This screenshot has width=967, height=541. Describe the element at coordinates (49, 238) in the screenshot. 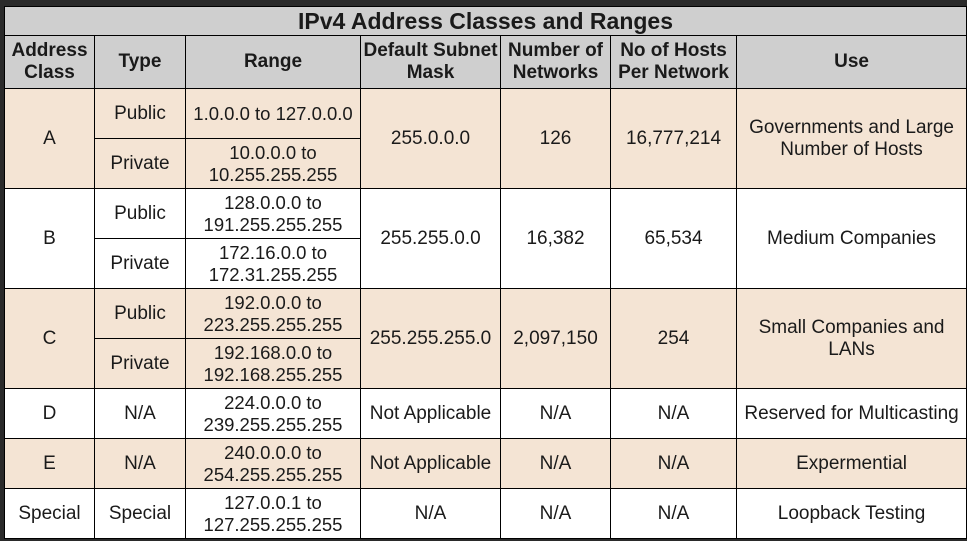

I see `class-cell: B` at that location.